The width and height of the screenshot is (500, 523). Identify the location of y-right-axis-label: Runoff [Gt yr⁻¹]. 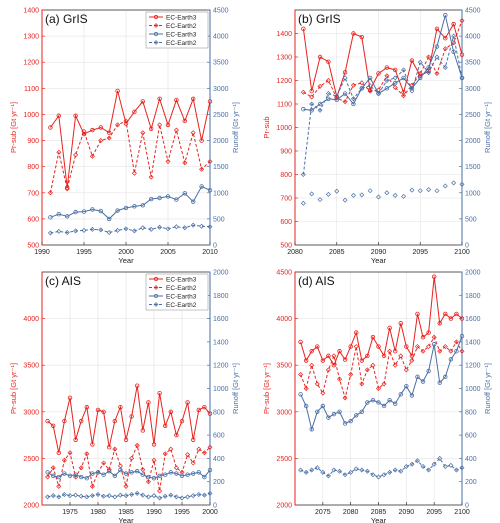
(235, 127).